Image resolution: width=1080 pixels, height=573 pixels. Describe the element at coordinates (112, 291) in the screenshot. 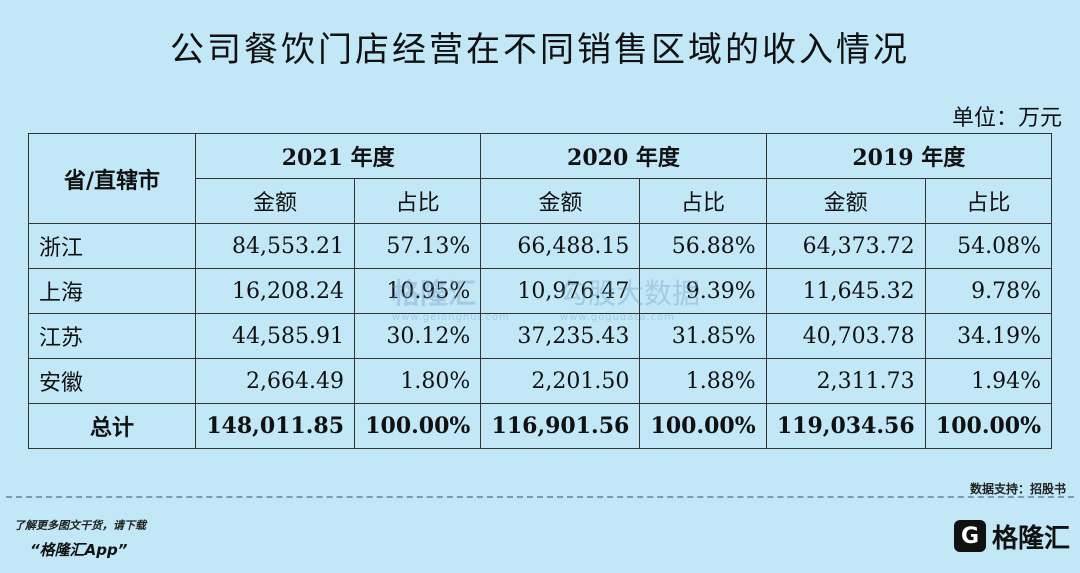

I see `region-cell: 上海` at that location.